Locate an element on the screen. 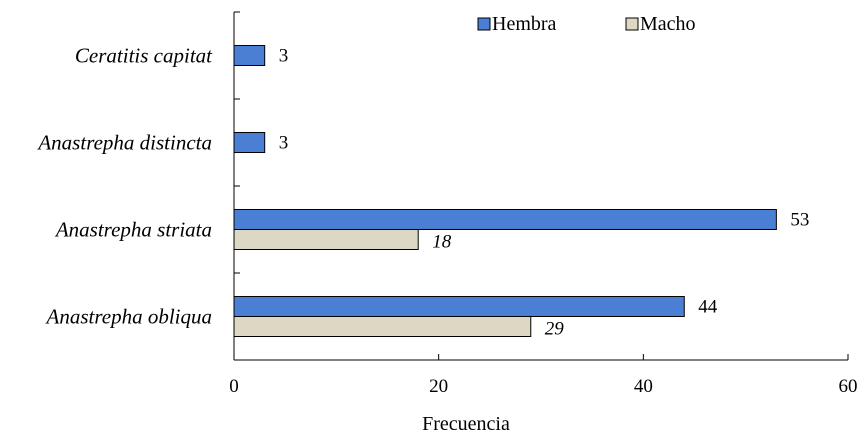 This screenshot has width=864, height=434. x-axis-title: Frecuencia is located at coordinates (466, 423).